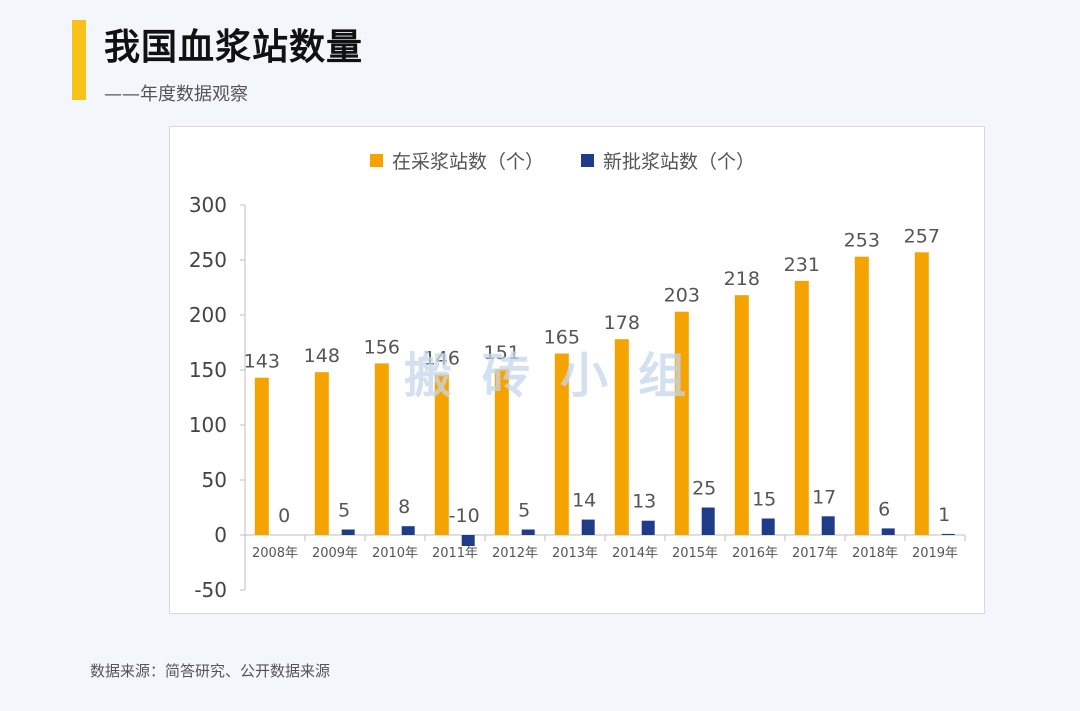  Describe the element at coordinates (824, 497) in the screenshot. I see `data-label-series-2: 17` at that location.